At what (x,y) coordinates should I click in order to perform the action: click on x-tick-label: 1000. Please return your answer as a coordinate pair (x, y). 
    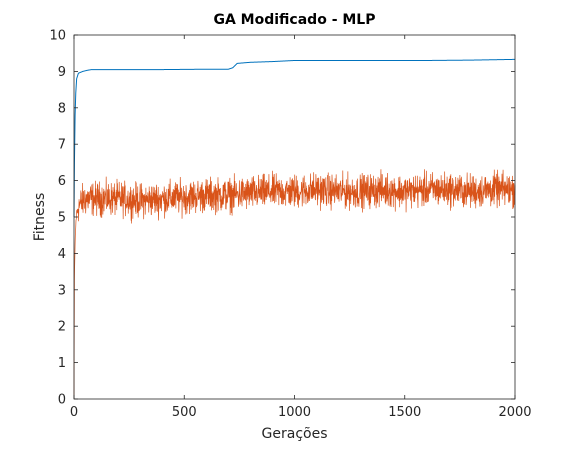
    Looking at the image, I should click on (294, 412).